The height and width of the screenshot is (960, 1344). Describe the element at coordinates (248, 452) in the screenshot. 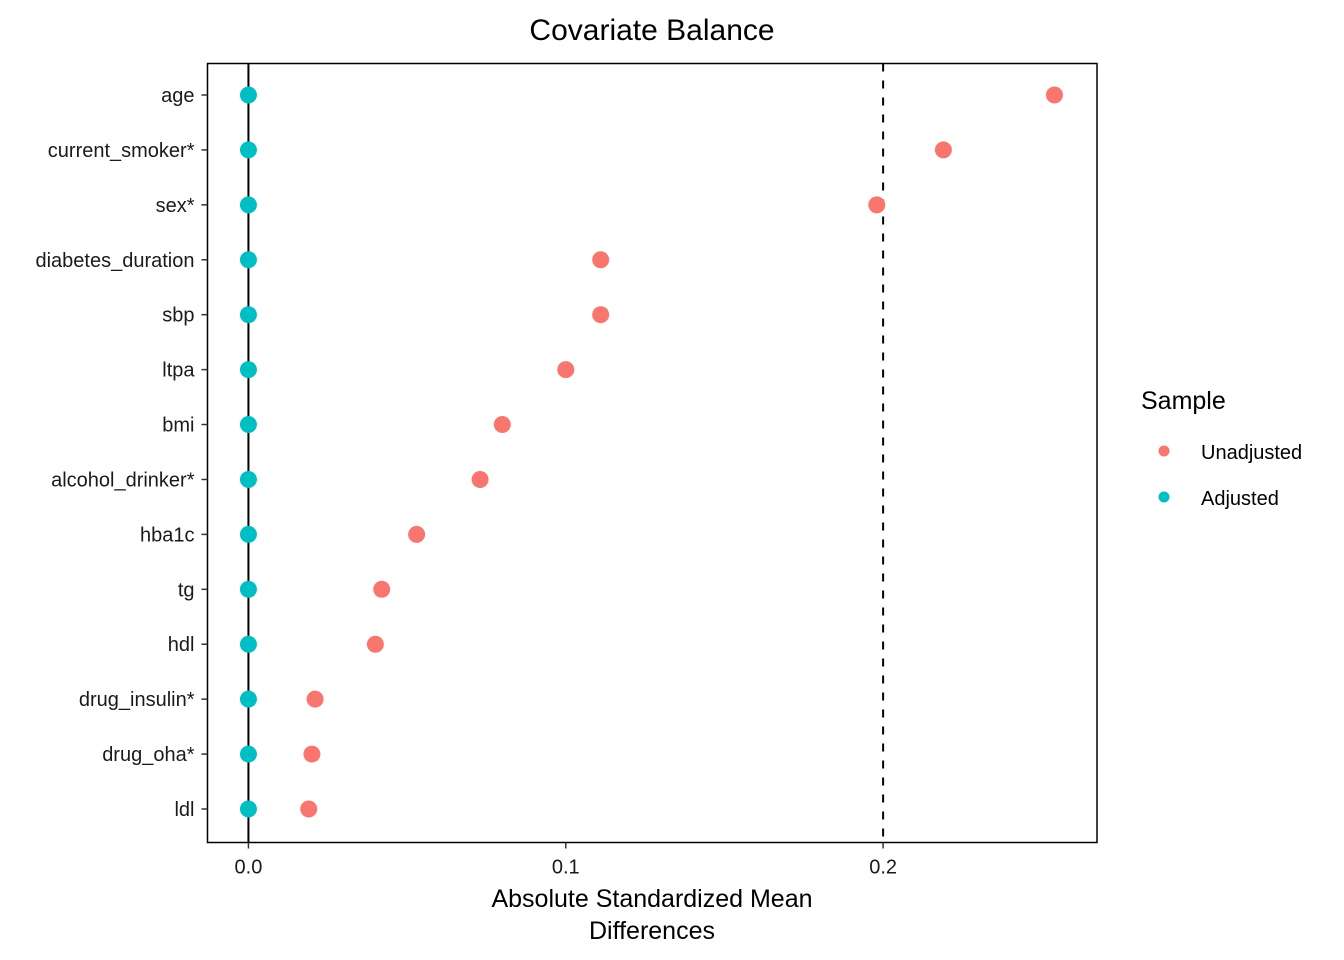

I see `series-adjusted` at that location.